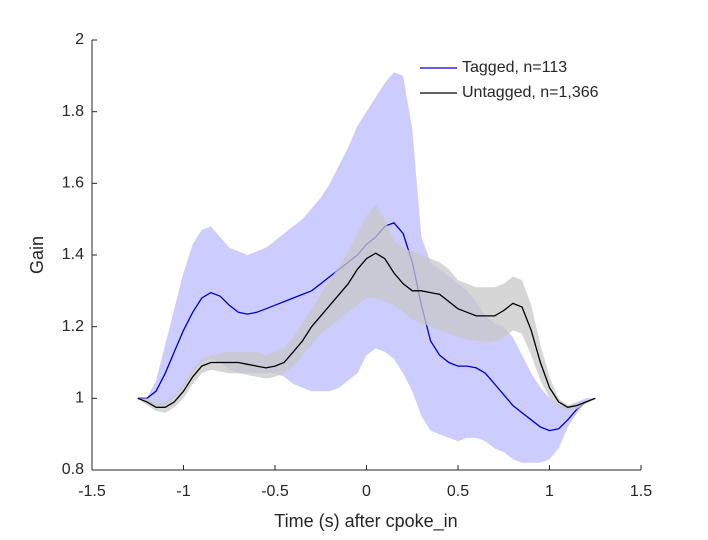  Describe the element at coordinates (183, 491) in the screenshot. I see `x-tick-label: -1` at that location.